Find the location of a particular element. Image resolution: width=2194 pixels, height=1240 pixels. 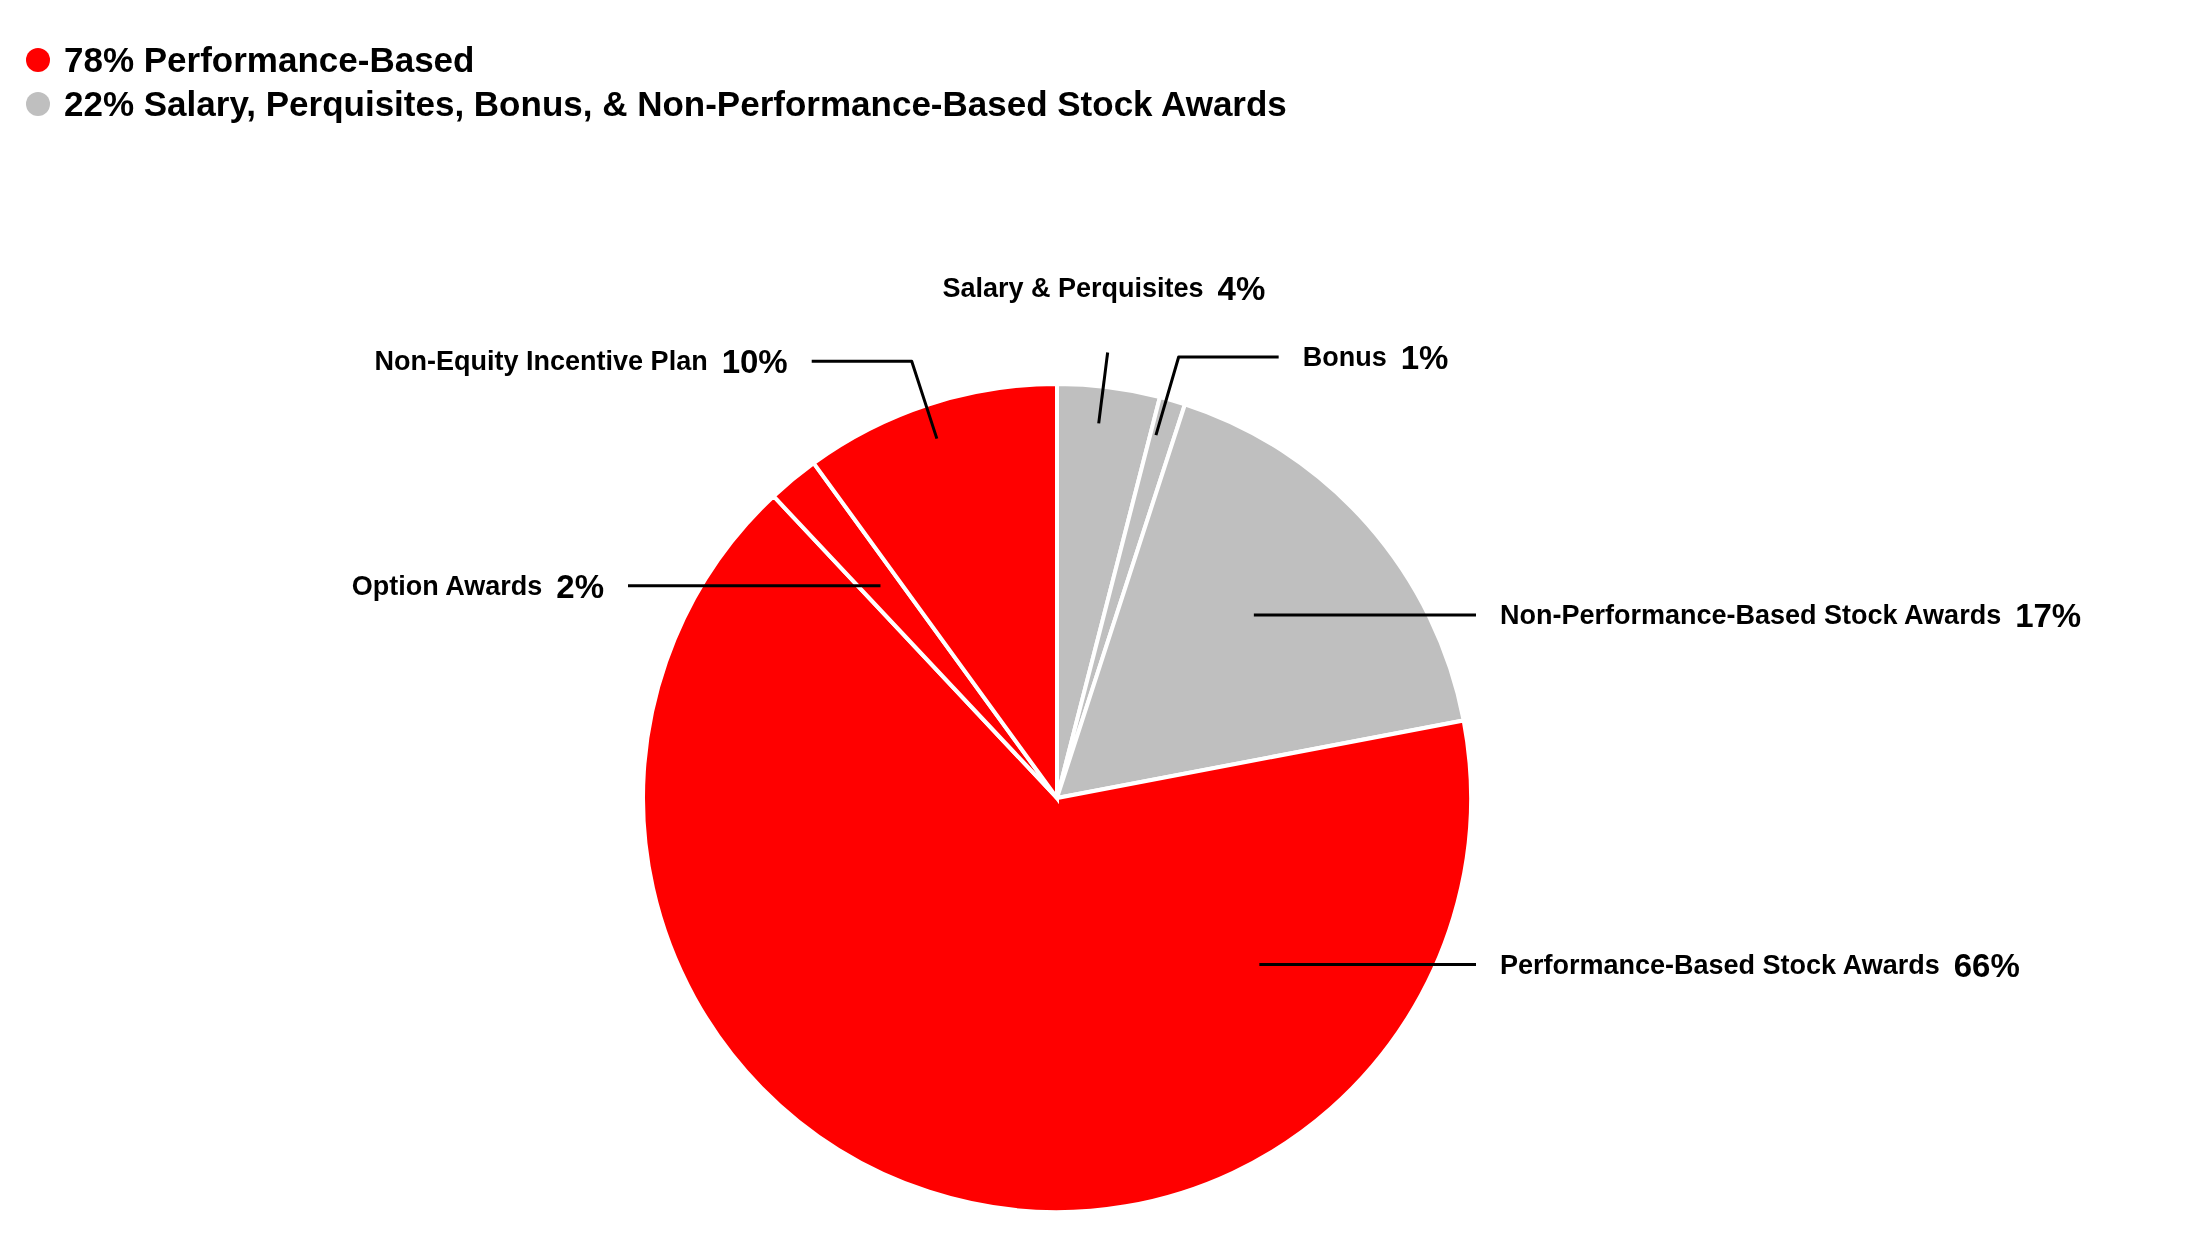

slice-label: Performance-Based Stock Awards is located at coordinates (1720, 964).